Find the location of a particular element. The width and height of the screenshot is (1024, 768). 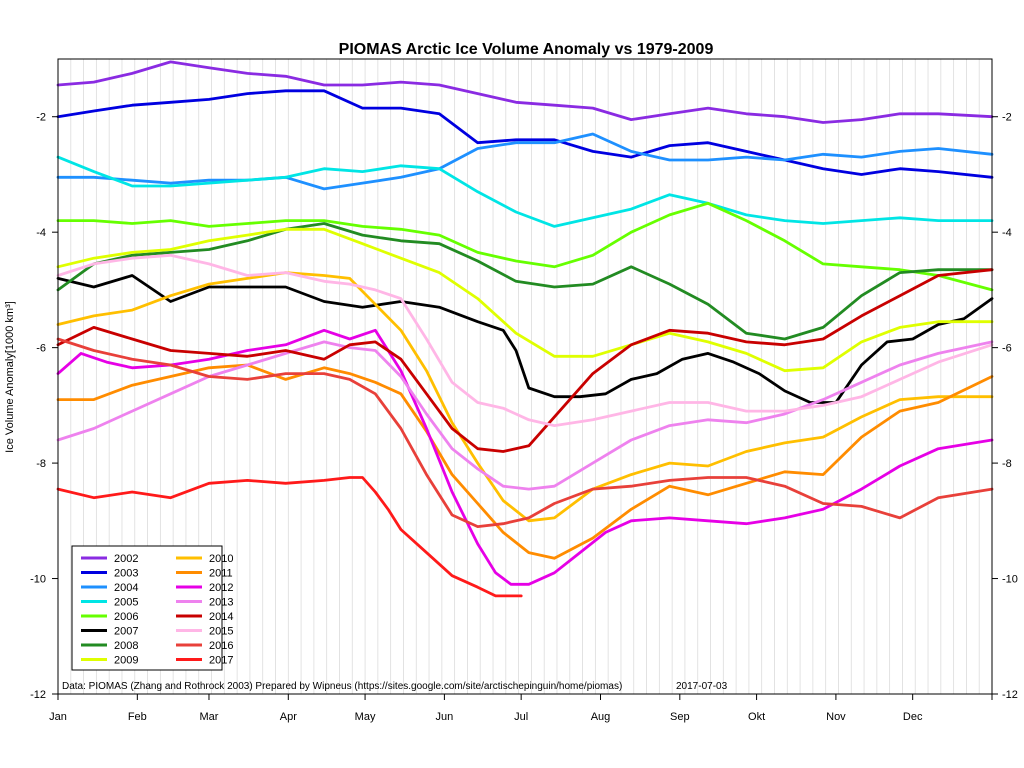

x-tick-label: Jun is located at coordinates (445, 717).